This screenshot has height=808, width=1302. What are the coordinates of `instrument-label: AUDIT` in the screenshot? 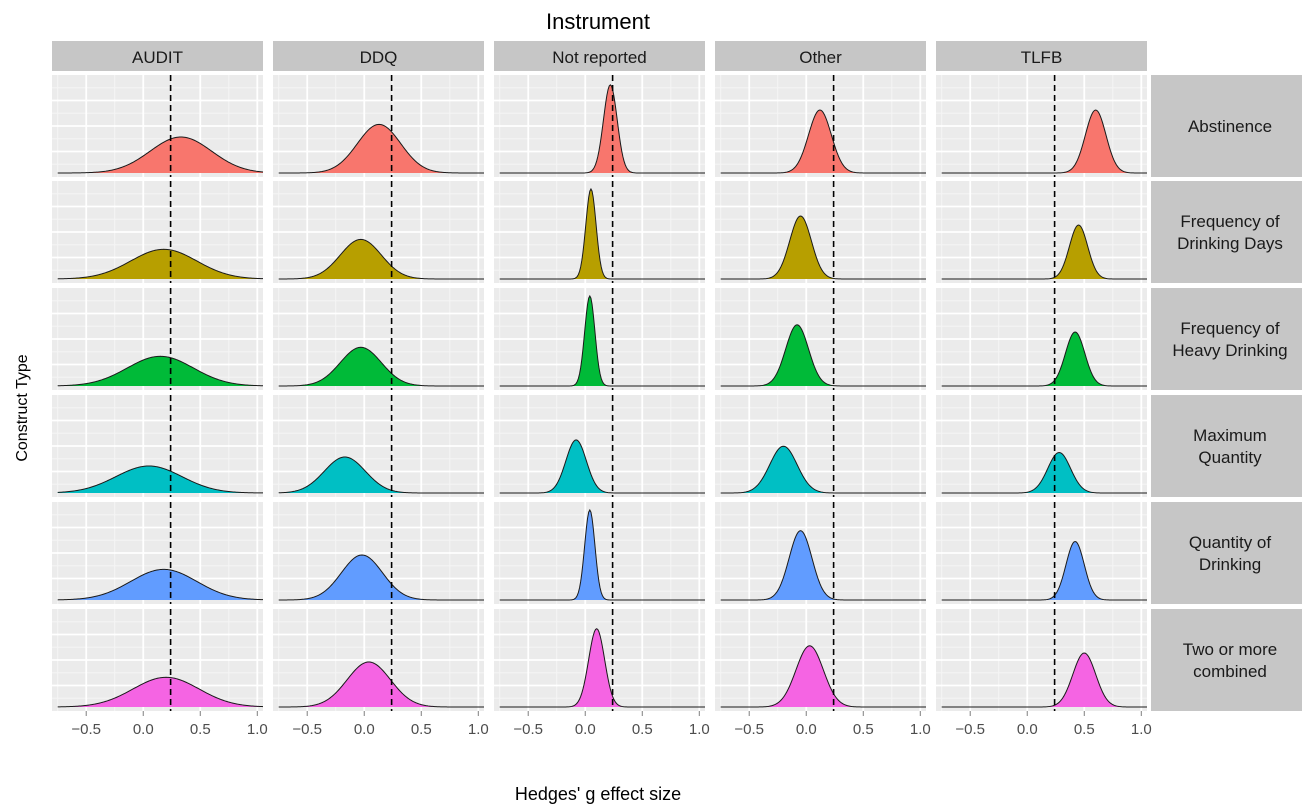 It's located at (157, 57).